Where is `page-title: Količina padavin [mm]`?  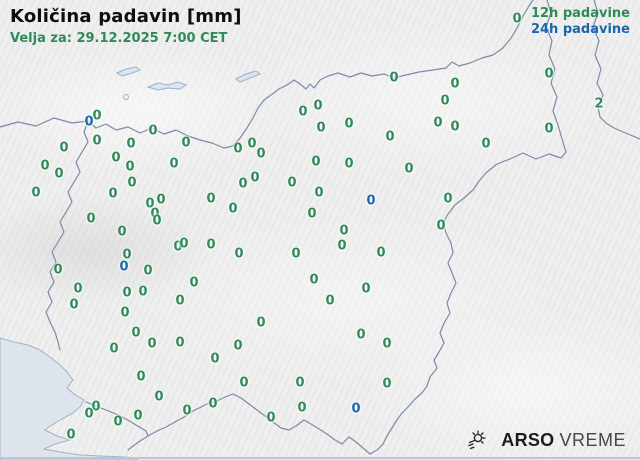
page-title: Količina padavin [mm] is located at coordinates (126, 16).